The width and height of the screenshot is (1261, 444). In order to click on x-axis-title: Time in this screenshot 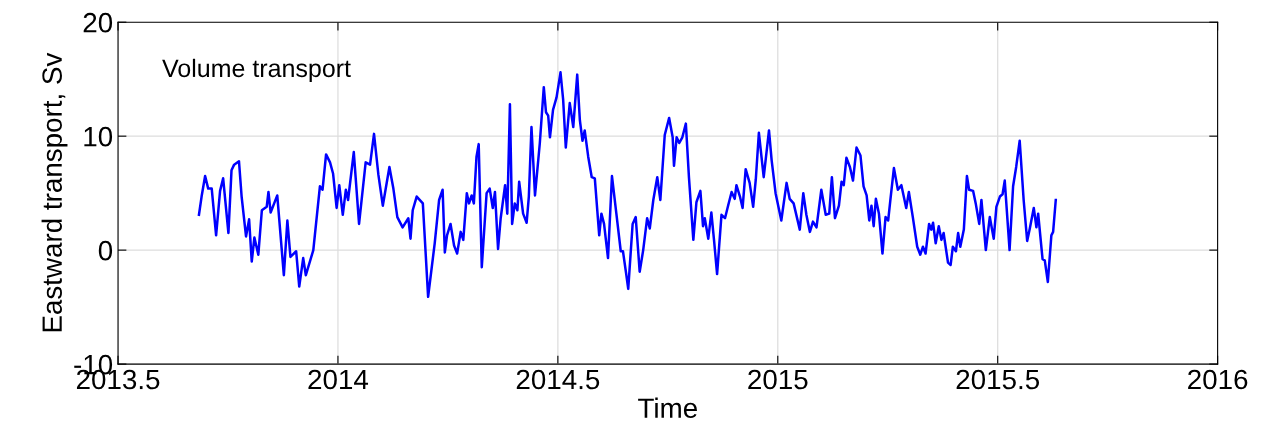, I will do `click(667, 408)`.